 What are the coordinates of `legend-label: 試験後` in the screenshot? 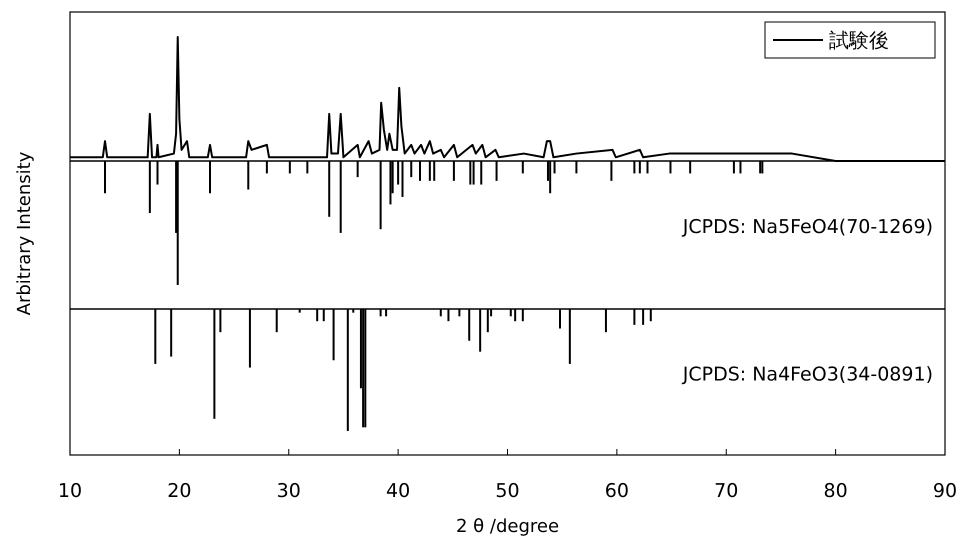 It's located at (859, 40).